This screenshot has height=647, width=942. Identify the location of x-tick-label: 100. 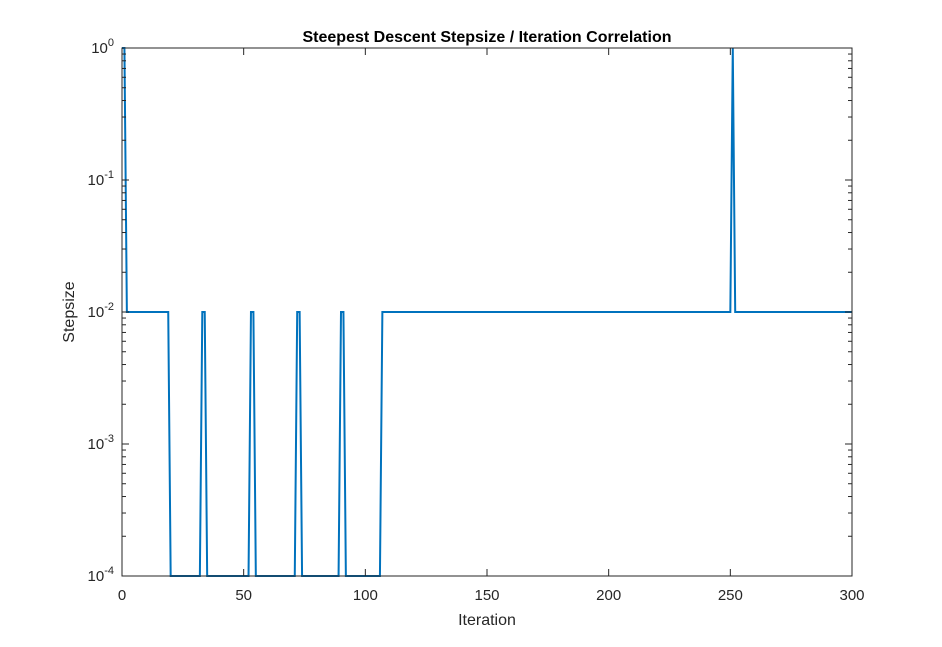
(365, 595).